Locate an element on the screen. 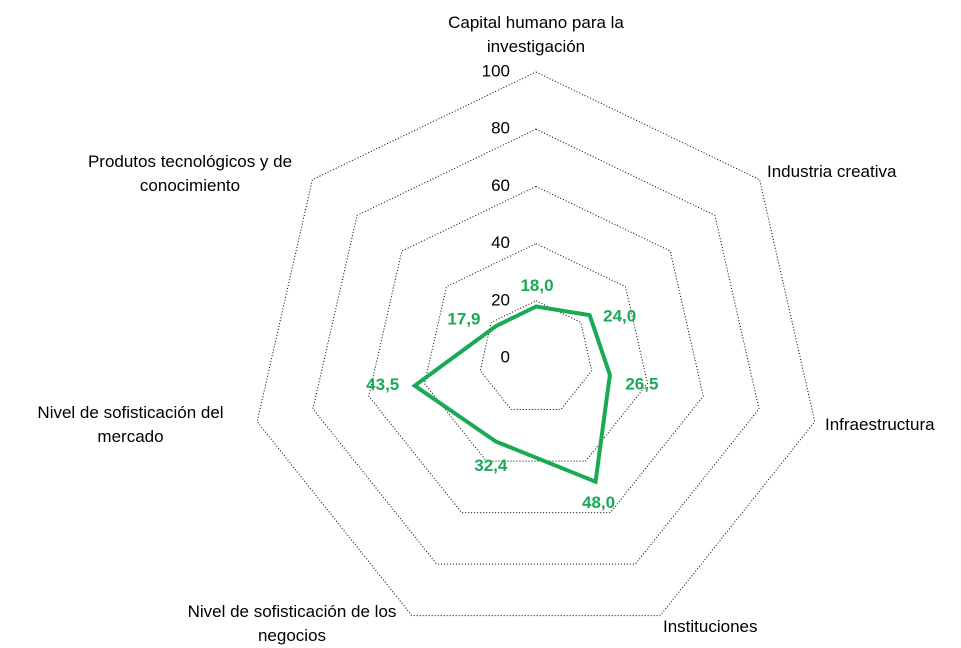 The image size is (961, 648). r-tick-label: 60 is located at coordinates (500, 185).